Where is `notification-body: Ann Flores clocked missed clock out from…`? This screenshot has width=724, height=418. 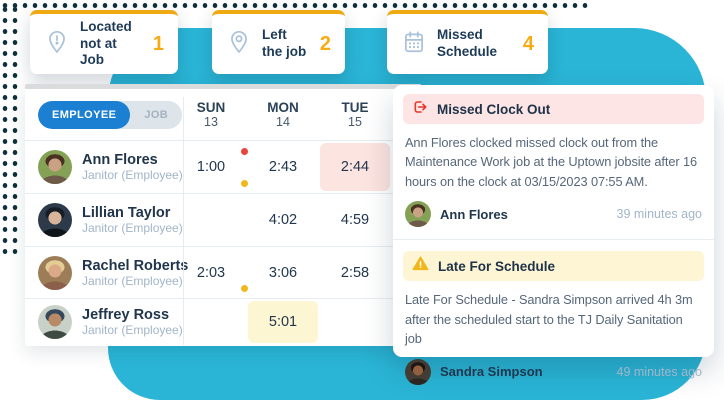 notification-body: Ann Flores clocked missed clock out from… is located at coordinates (551, 162).